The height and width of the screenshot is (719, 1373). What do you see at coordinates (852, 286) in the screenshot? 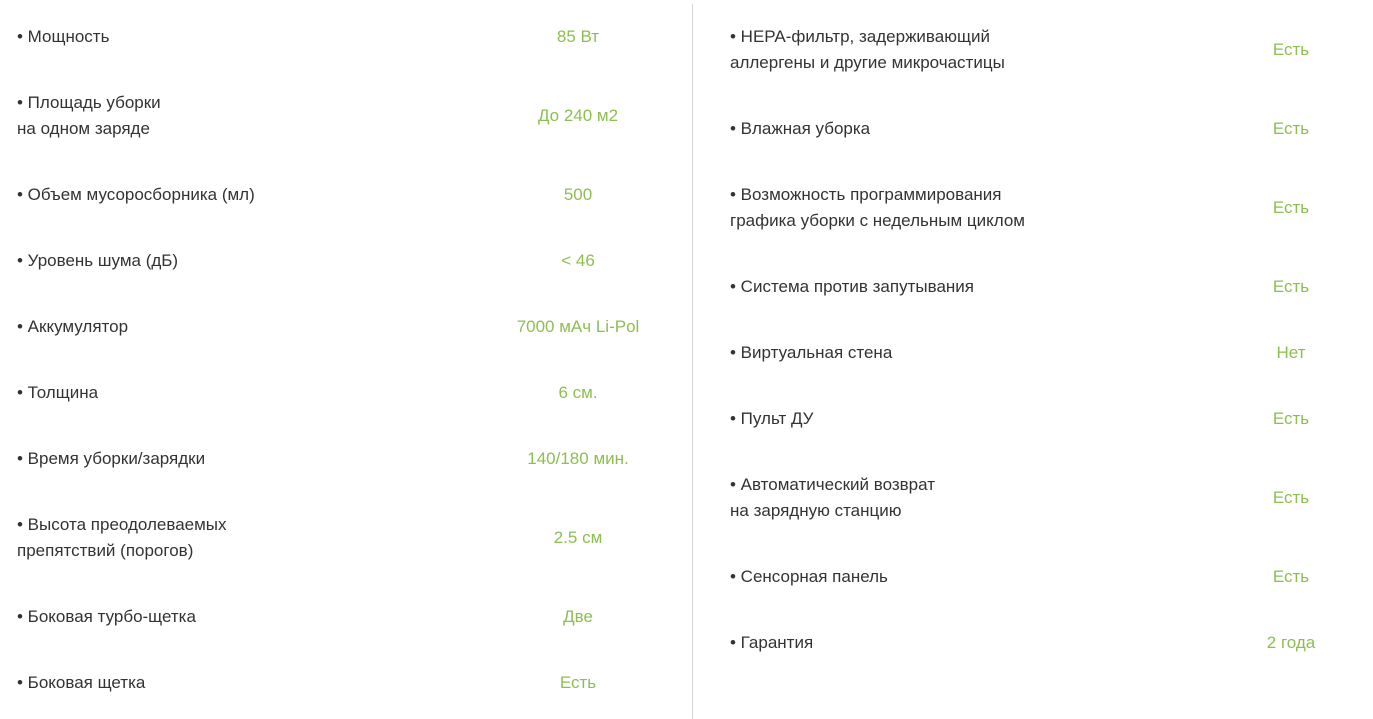
I see `spec-label: • Система против запутывания` at bounding box center [852, 286].